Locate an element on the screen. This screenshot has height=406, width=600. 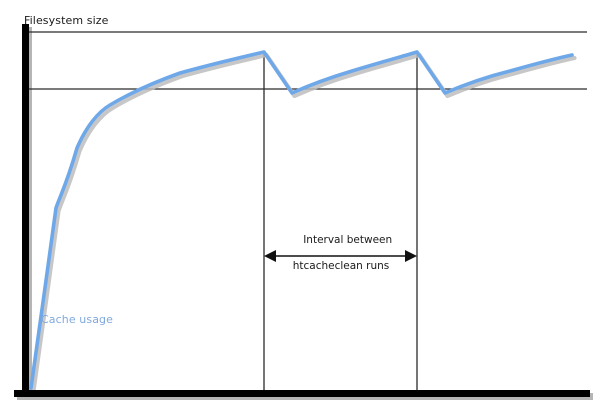
interval-arrow-head-right is located at coordinates (411, 256).